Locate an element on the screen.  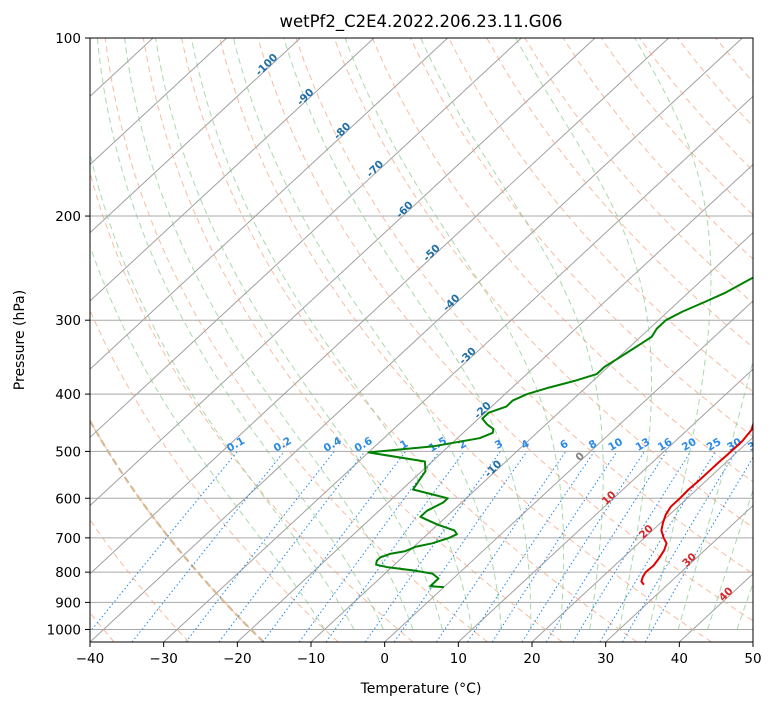
dry-adiabat-label: -10 is located at coordinates (493, 469).